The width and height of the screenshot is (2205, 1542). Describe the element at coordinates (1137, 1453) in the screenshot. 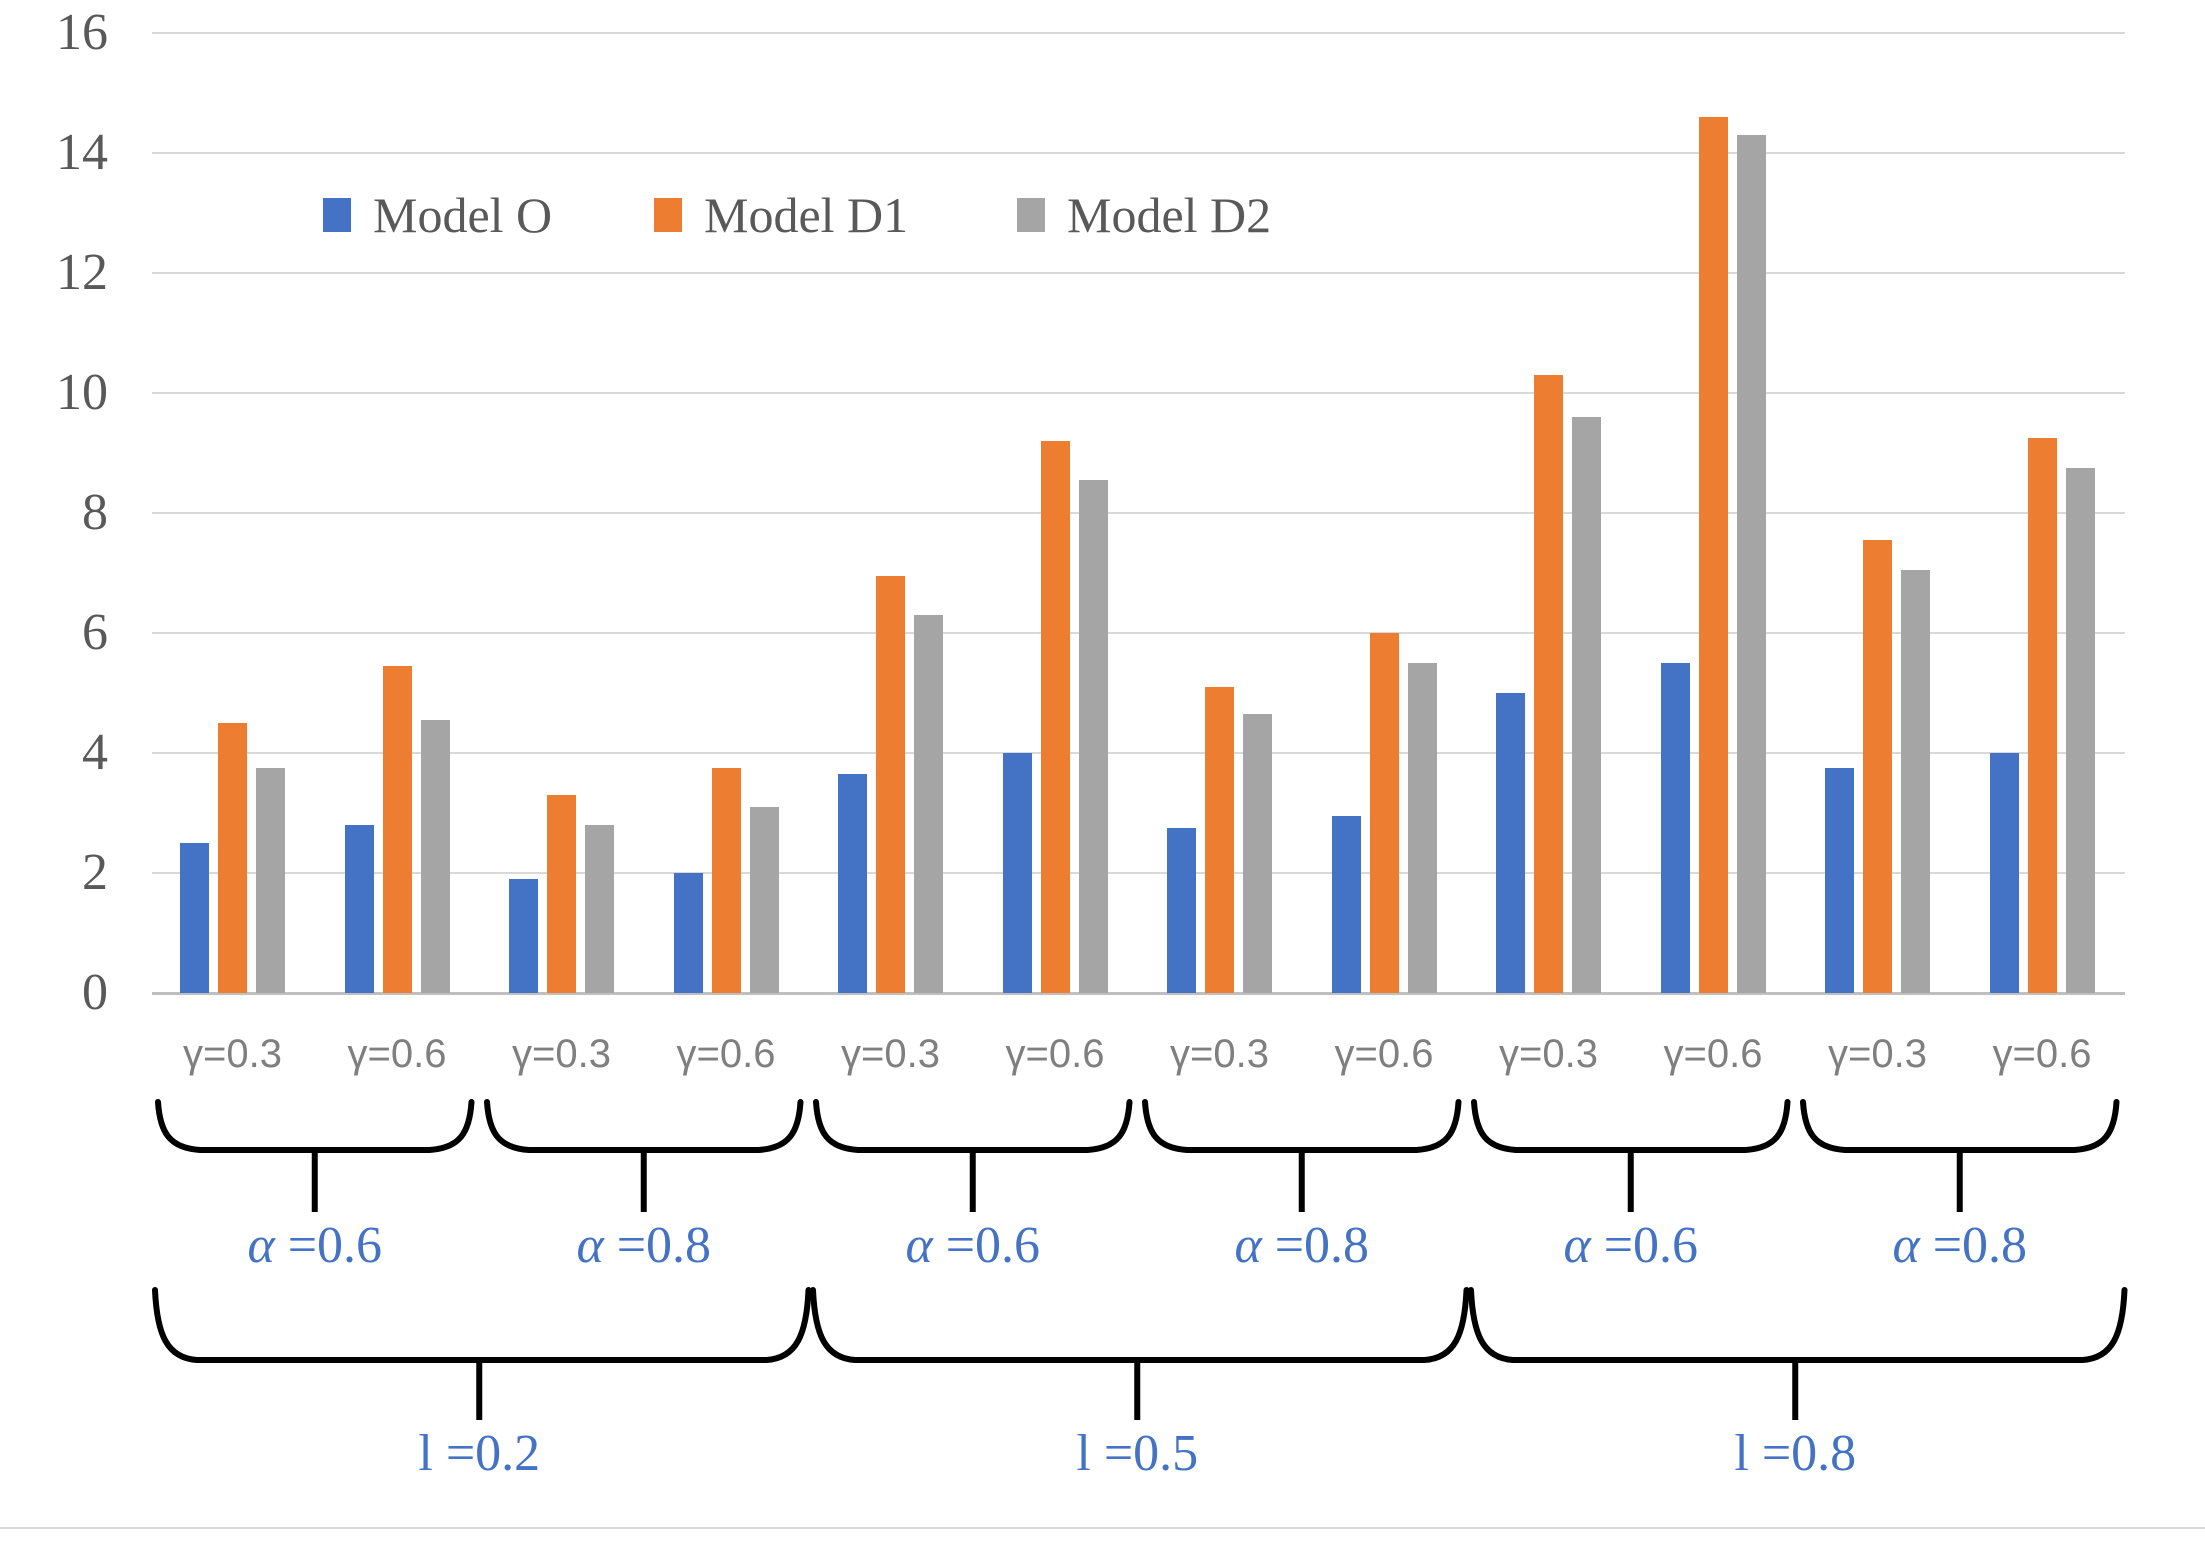

I see `lambda-section-label-2: l =0.5` at that location.